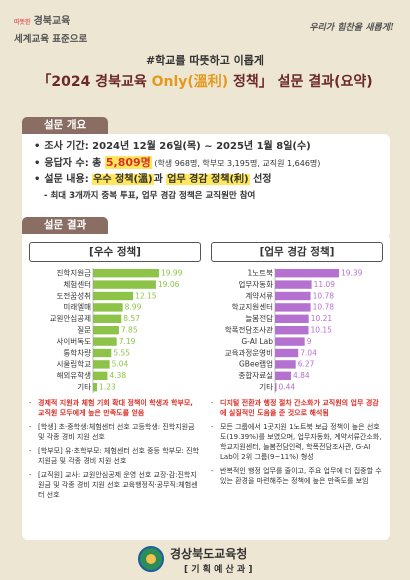 This screenshot has width=410, height=580. Describe the element at coordinates (74, 273) in the screenshot. I see `category-label: 진학지원금` at that location.